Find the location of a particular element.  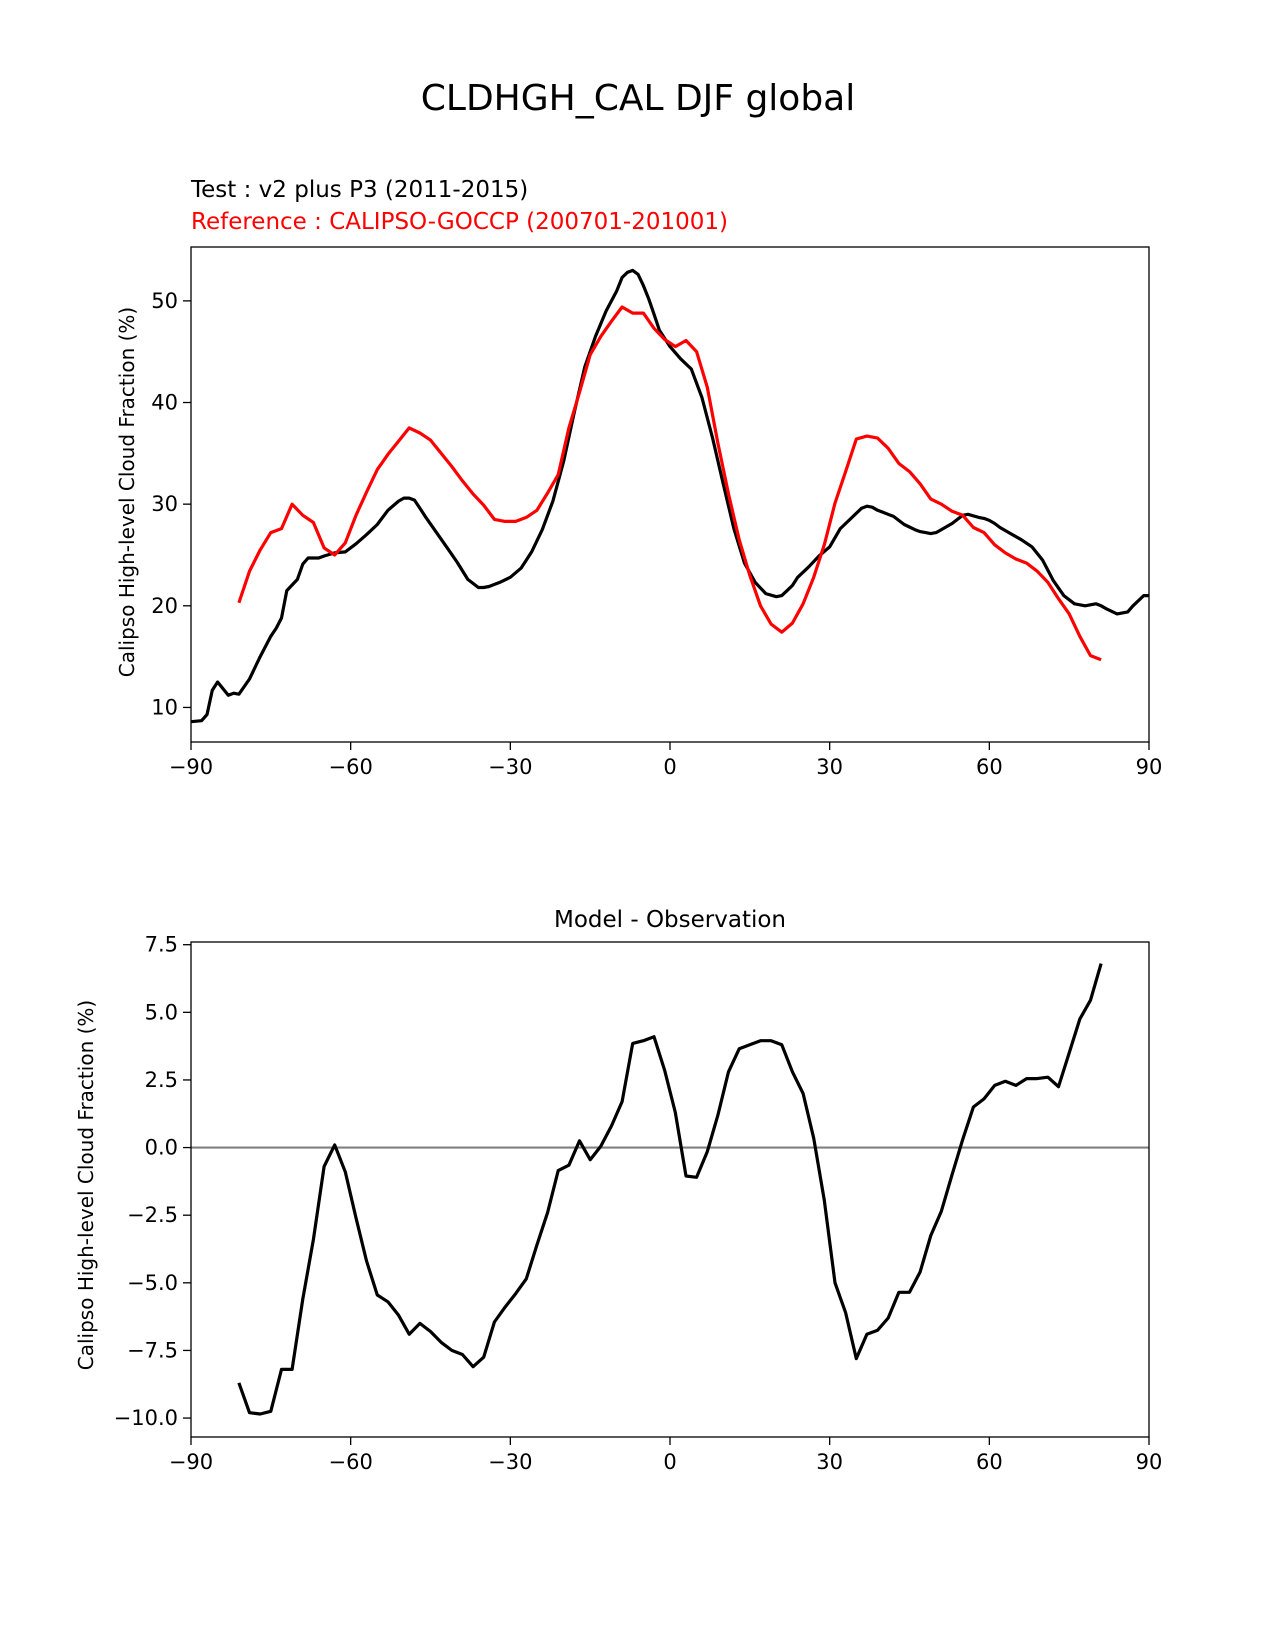

bottom-y-tick-label: 2.5 is located at coordinates (161, 1080).